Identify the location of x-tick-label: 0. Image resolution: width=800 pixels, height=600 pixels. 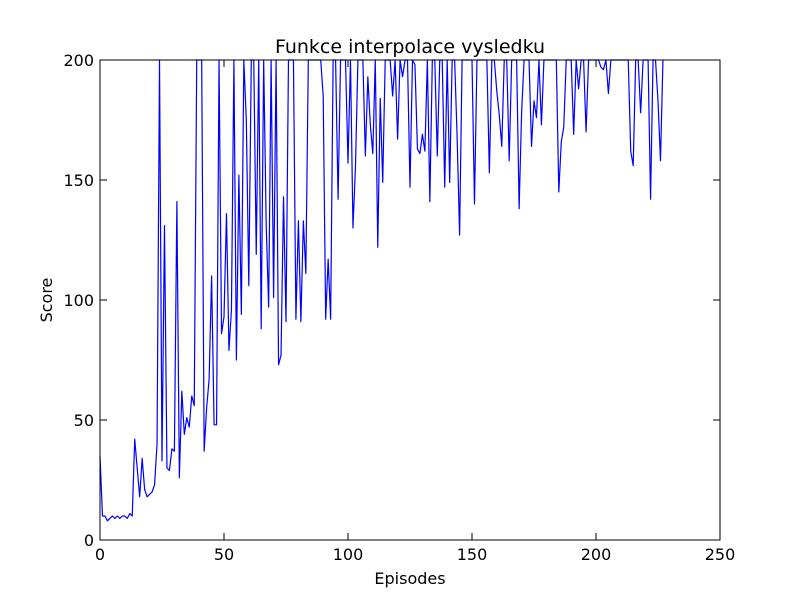
(100, 554).